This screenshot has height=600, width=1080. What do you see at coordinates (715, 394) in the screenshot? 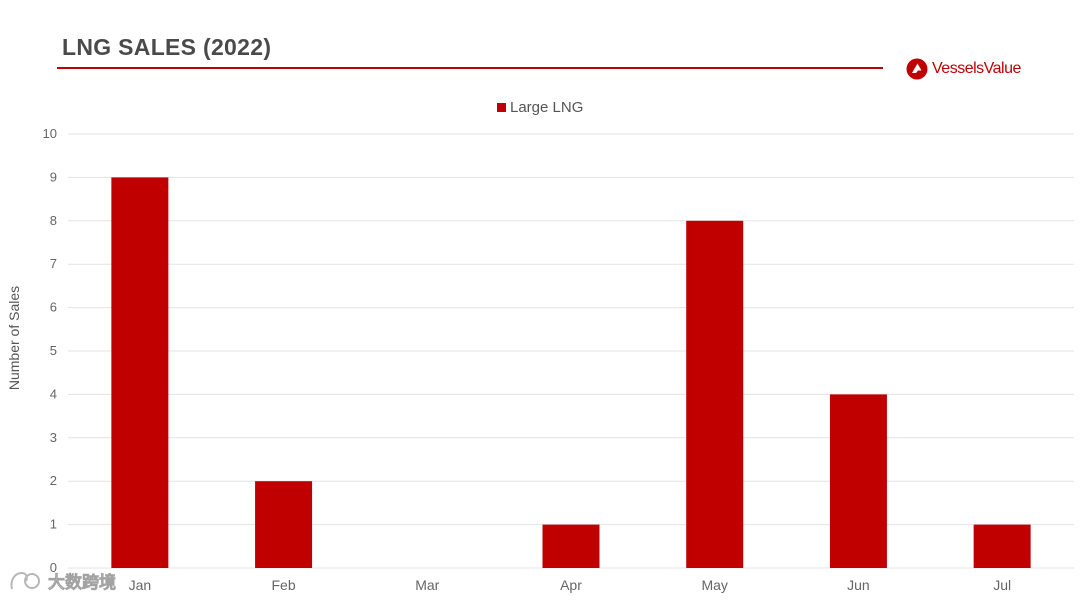
I see `bar-may` at bounding box center [715, 394].